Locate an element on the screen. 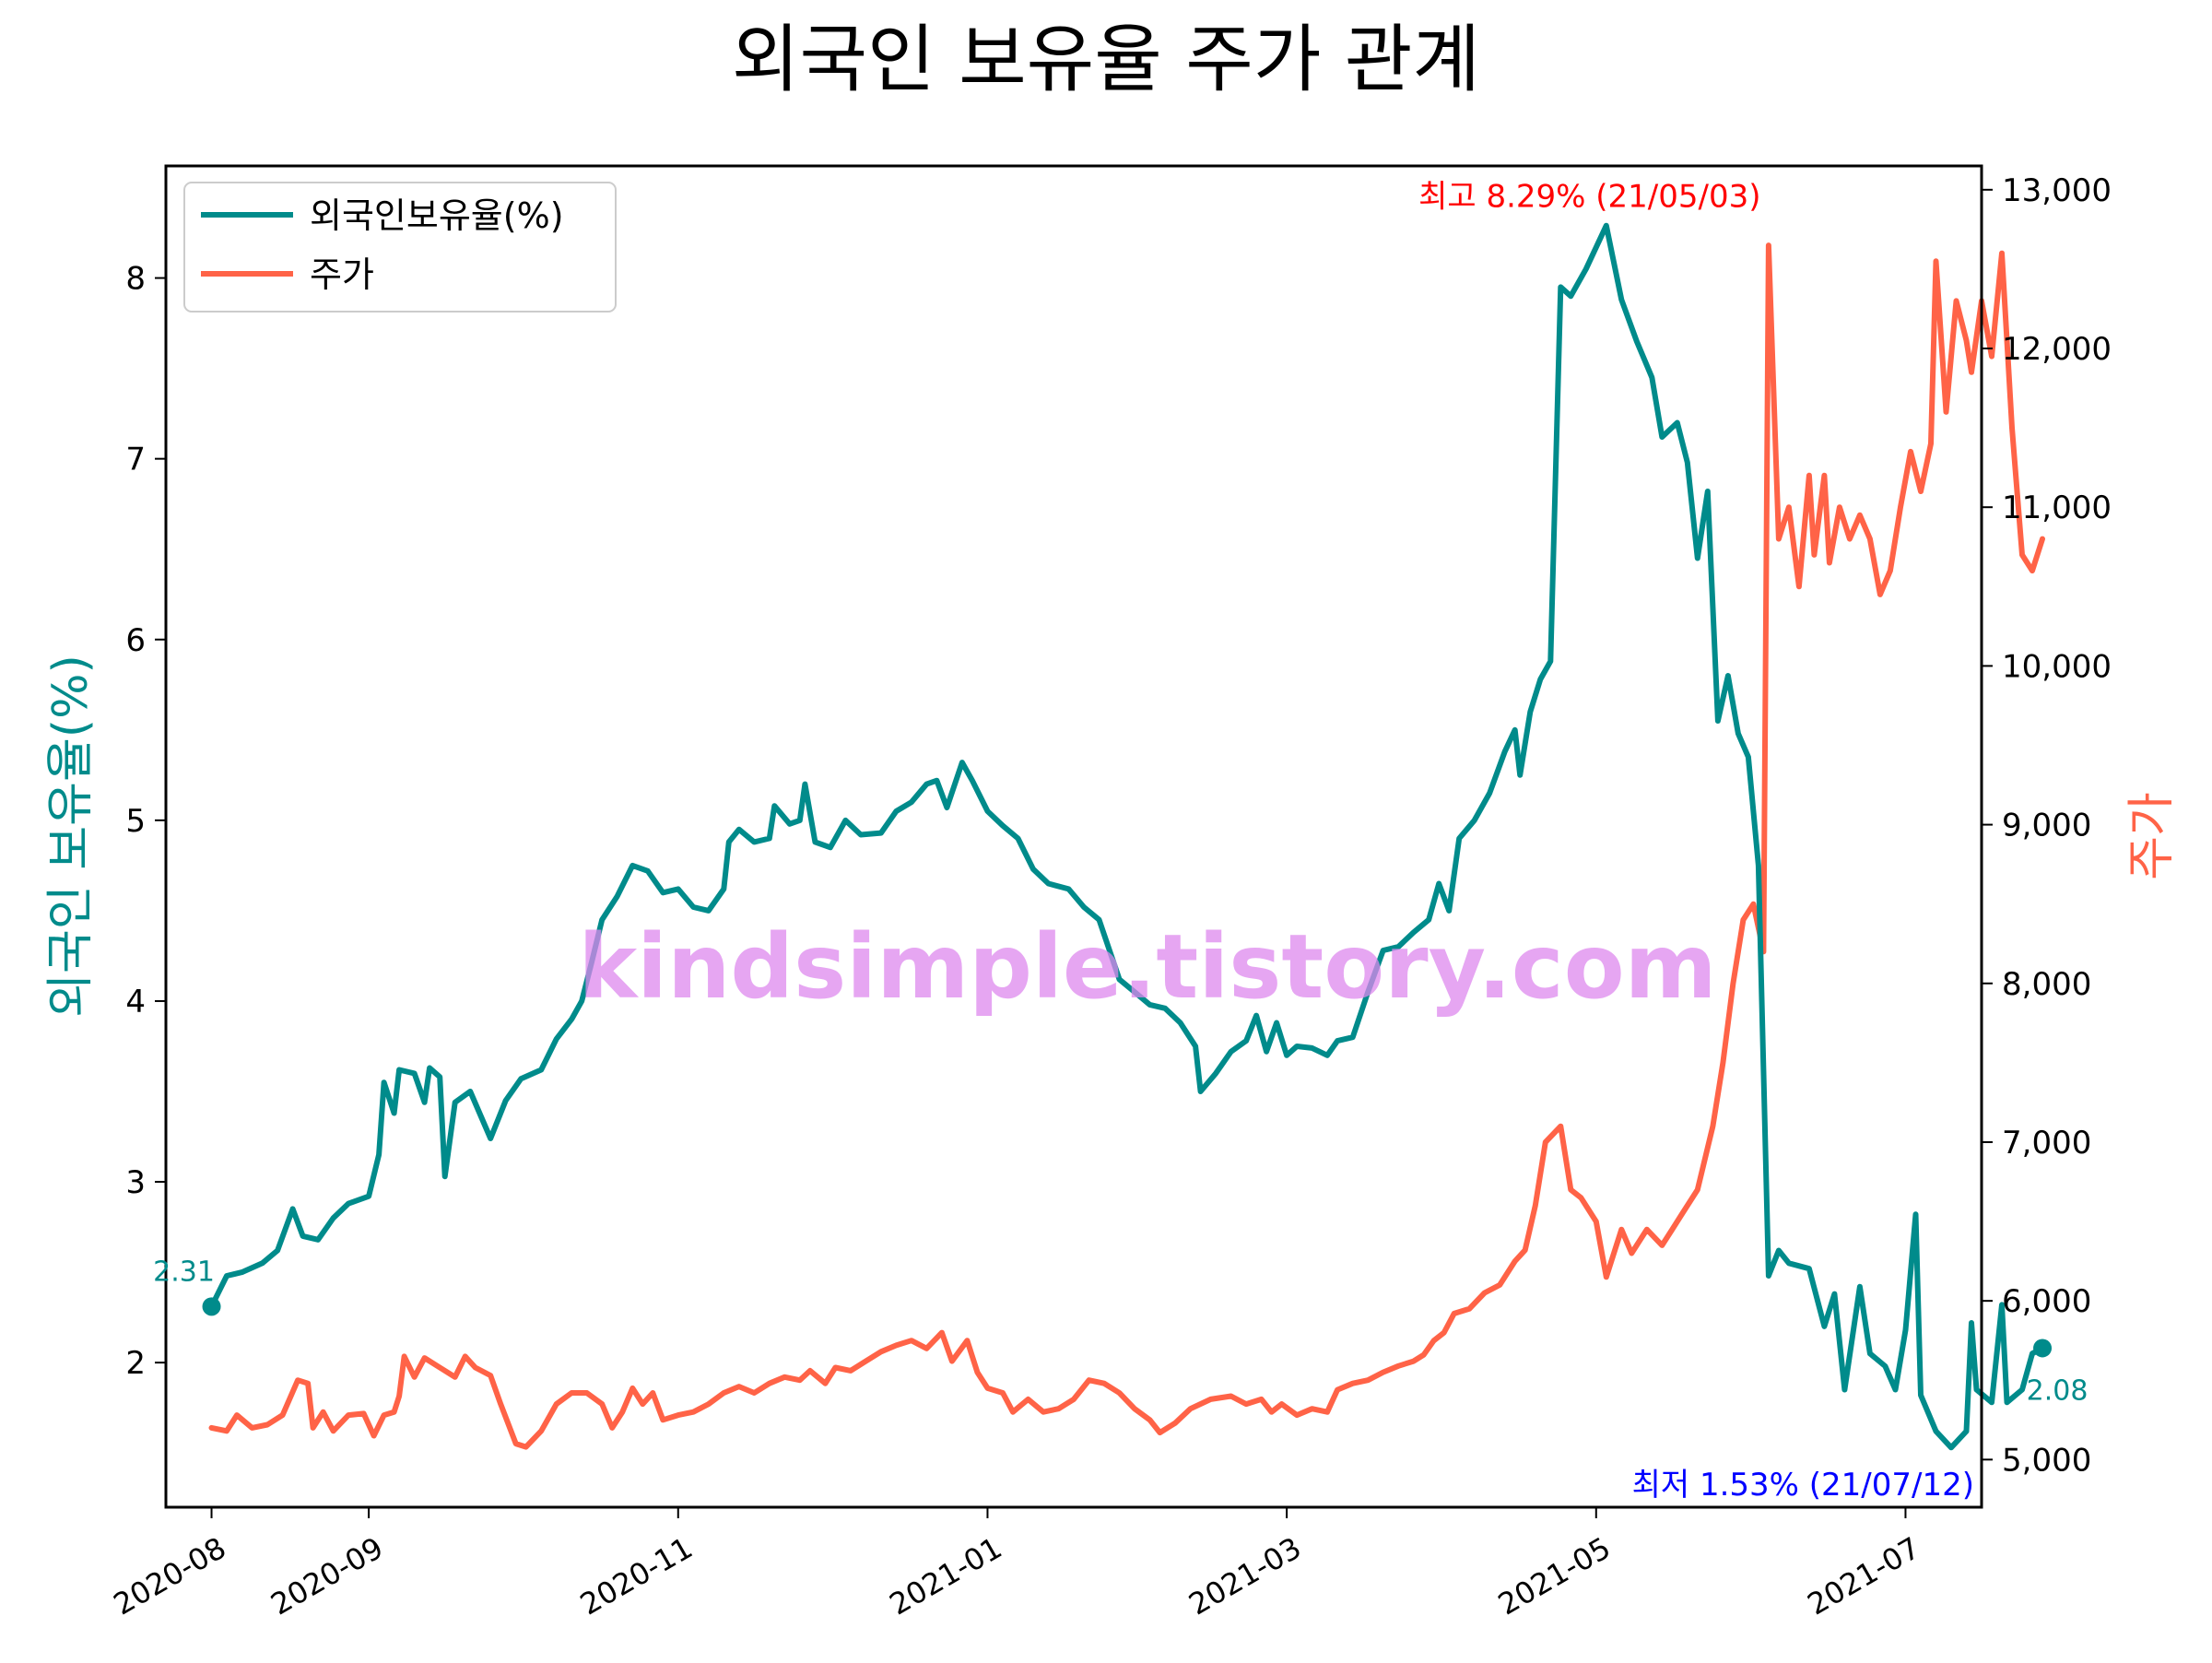 This screenshot has height=1663, width=2212. x-tick-label: 2021-05 is located at coordinates (1554, 1576).